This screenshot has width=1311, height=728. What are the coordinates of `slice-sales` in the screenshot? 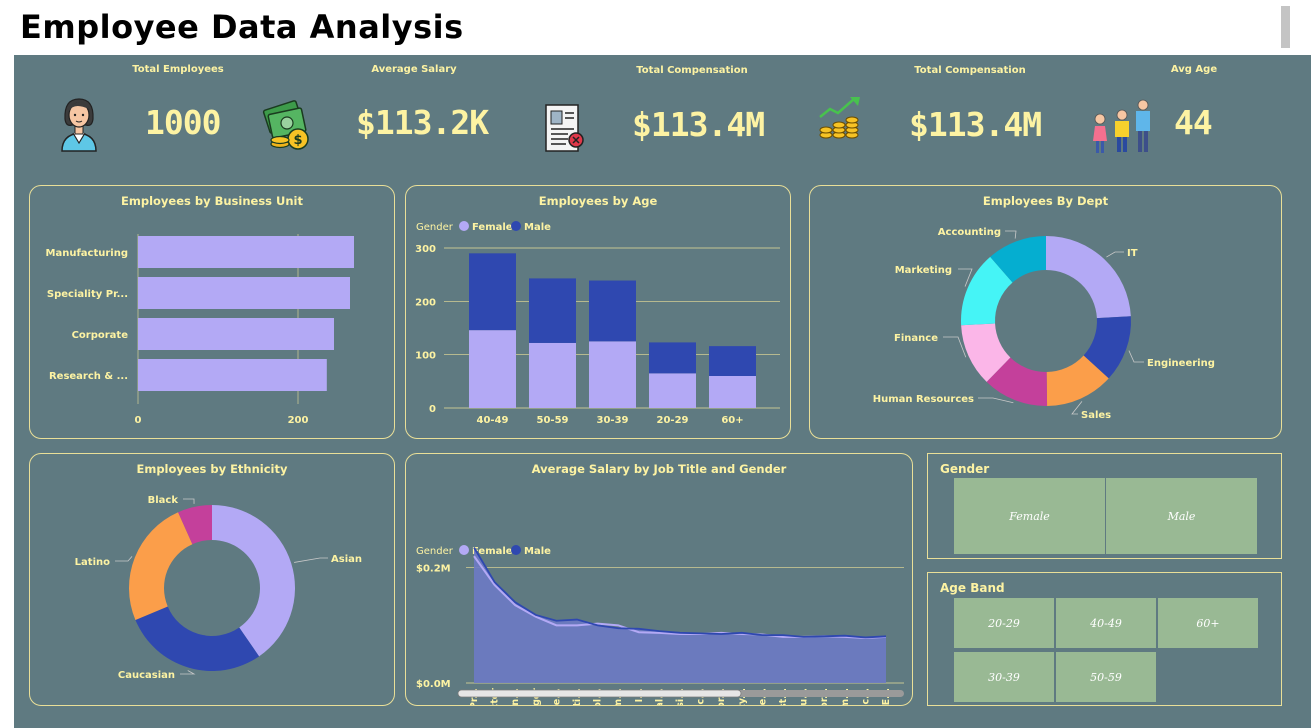 It's located at (1077, 380).